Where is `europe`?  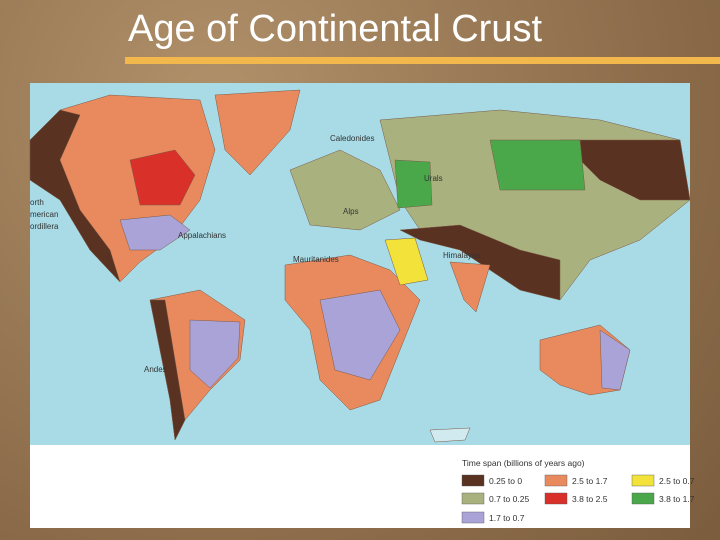 europe is located at coordinates (345, 190).